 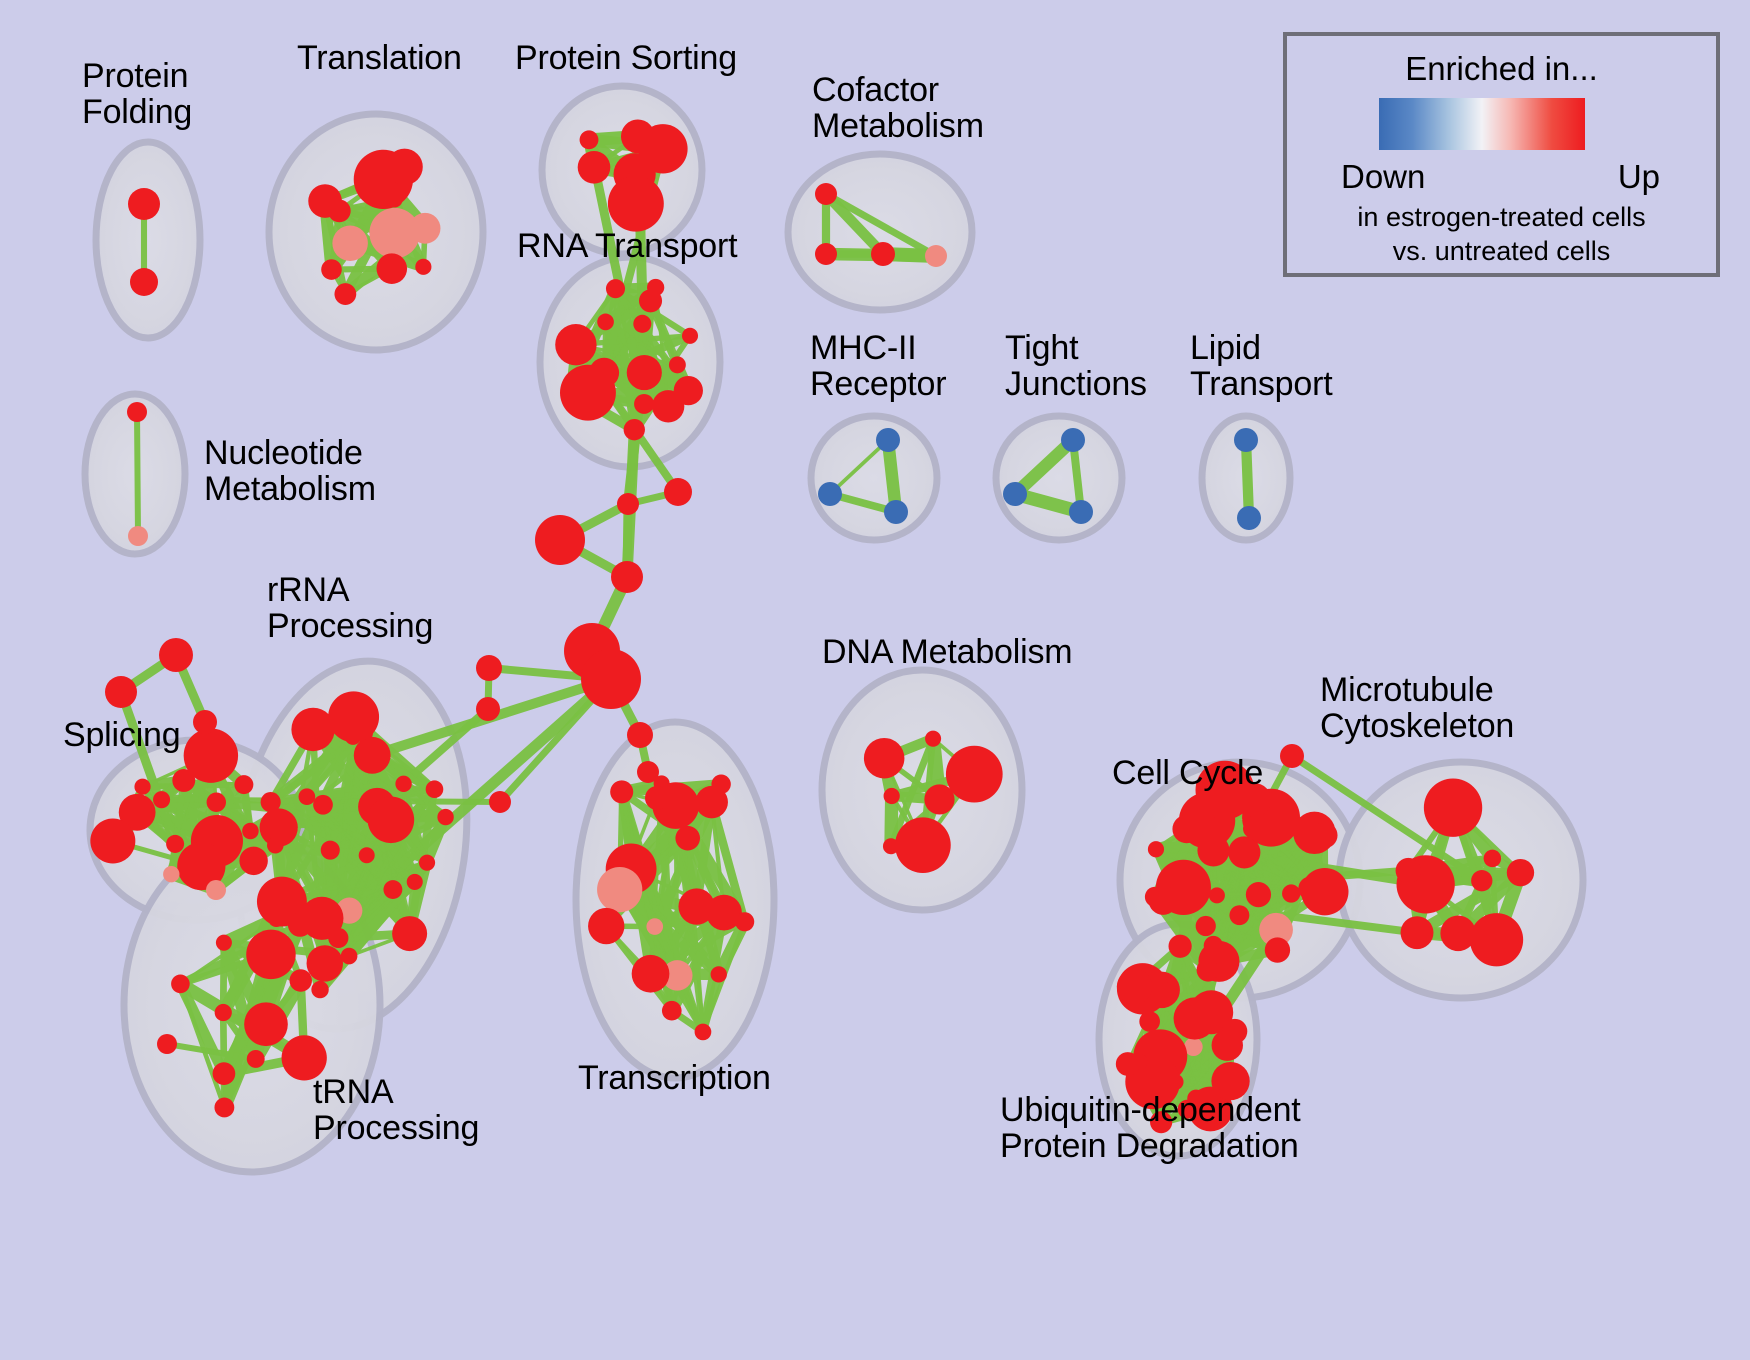 What do you see at coordinates (122, 735) in the screenshot?
I see `cluster-label-splicing: Splicing` at bounding box center [122, 735].